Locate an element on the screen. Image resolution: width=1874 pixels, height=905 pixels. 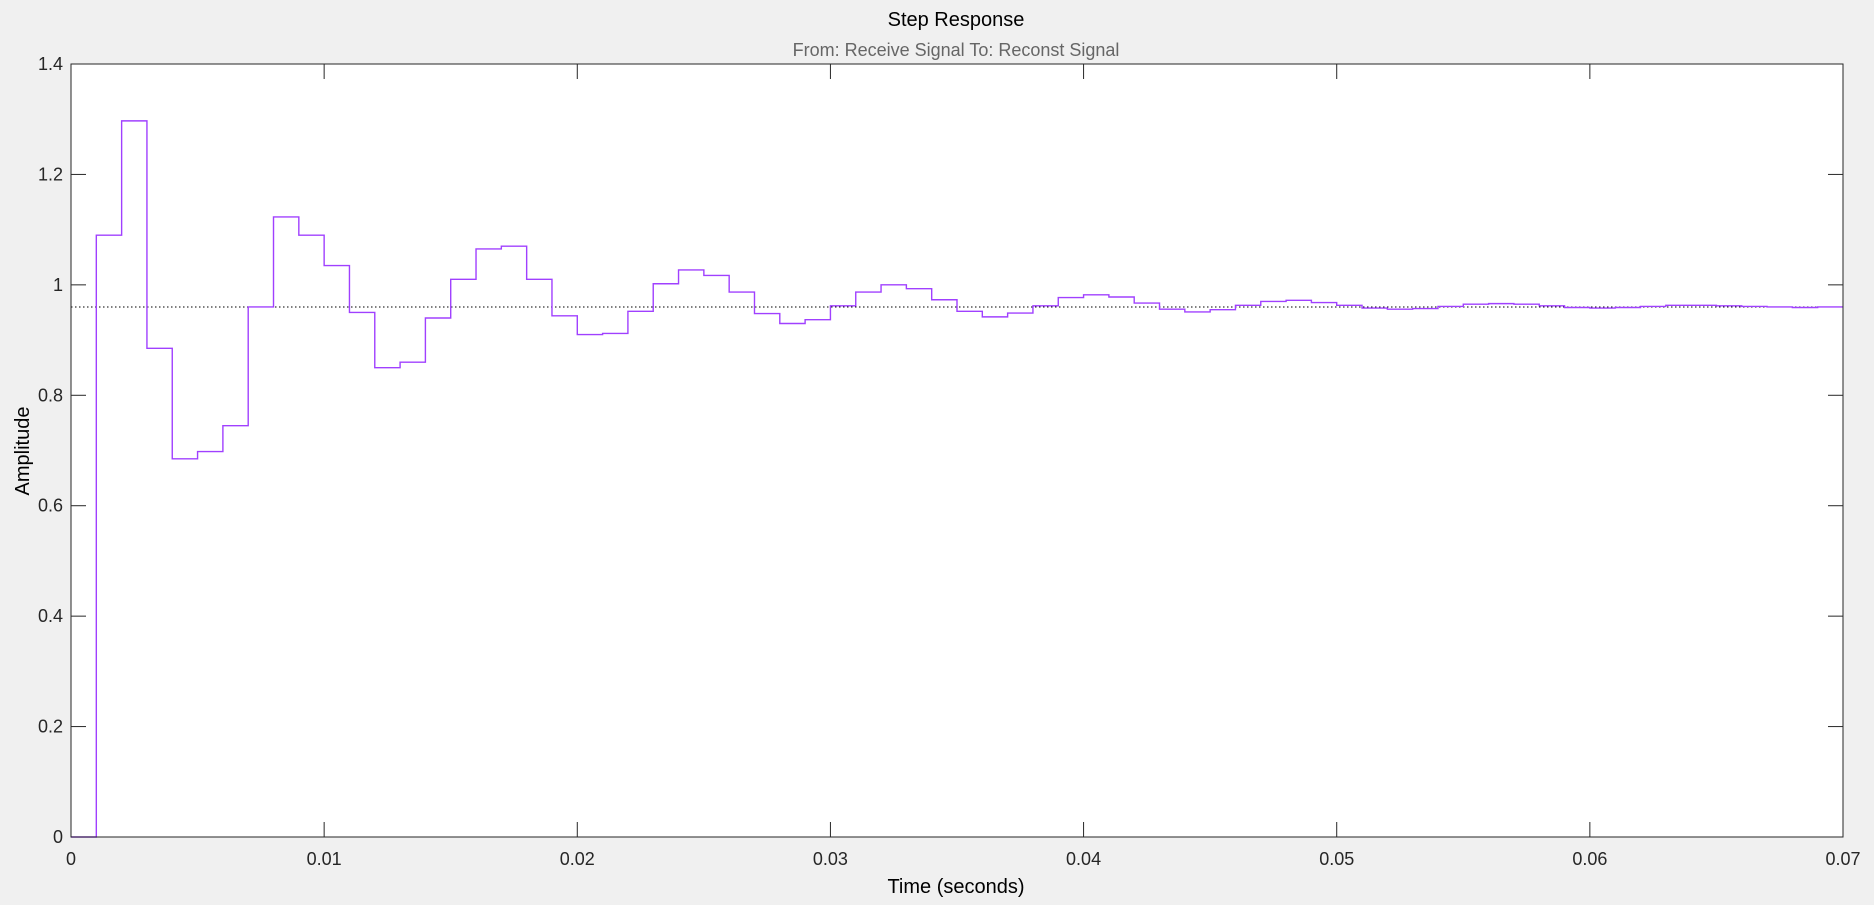
y-tick-label: 1 is located at coordinates (58, 285).